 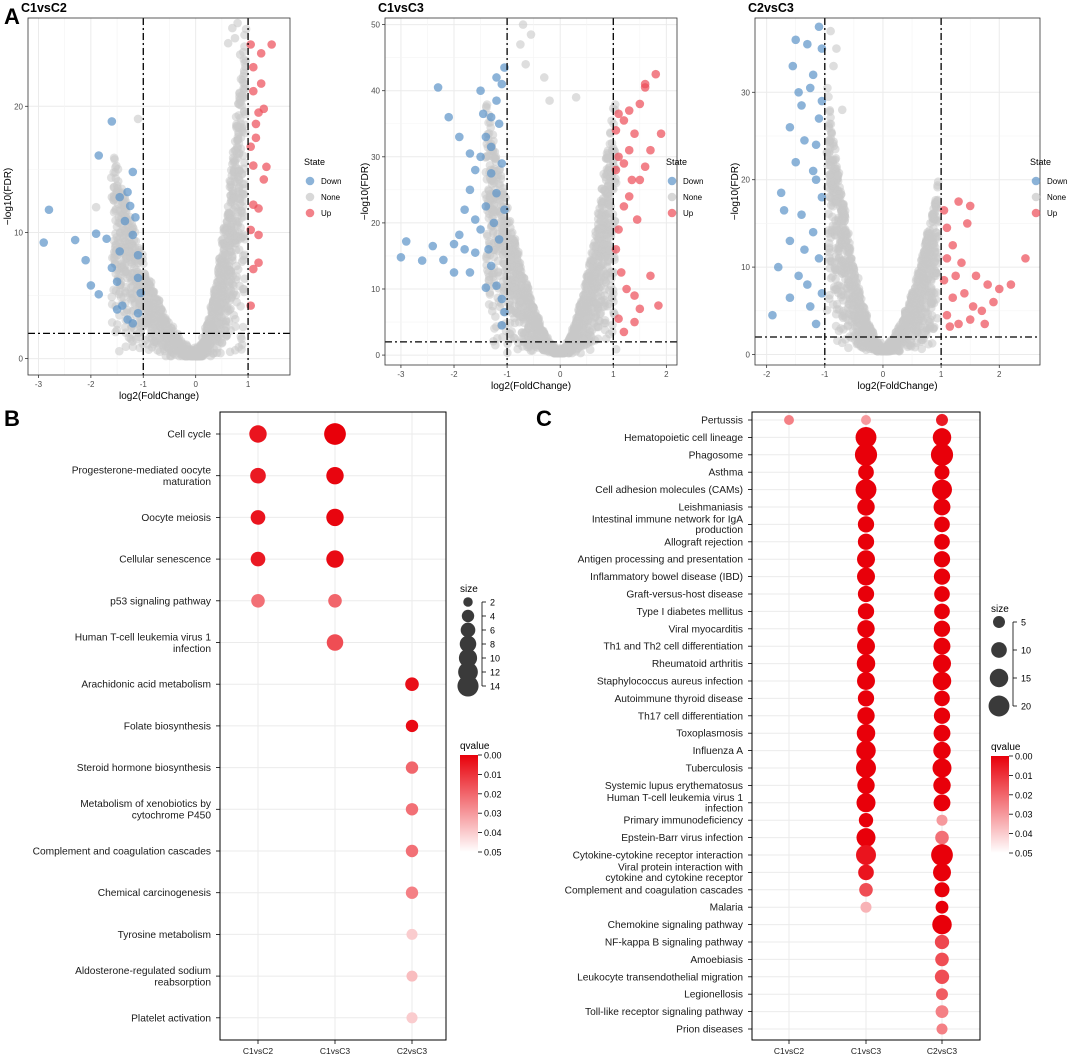 I want to click on size-legend-title: size, so click(x=1000, y=609).